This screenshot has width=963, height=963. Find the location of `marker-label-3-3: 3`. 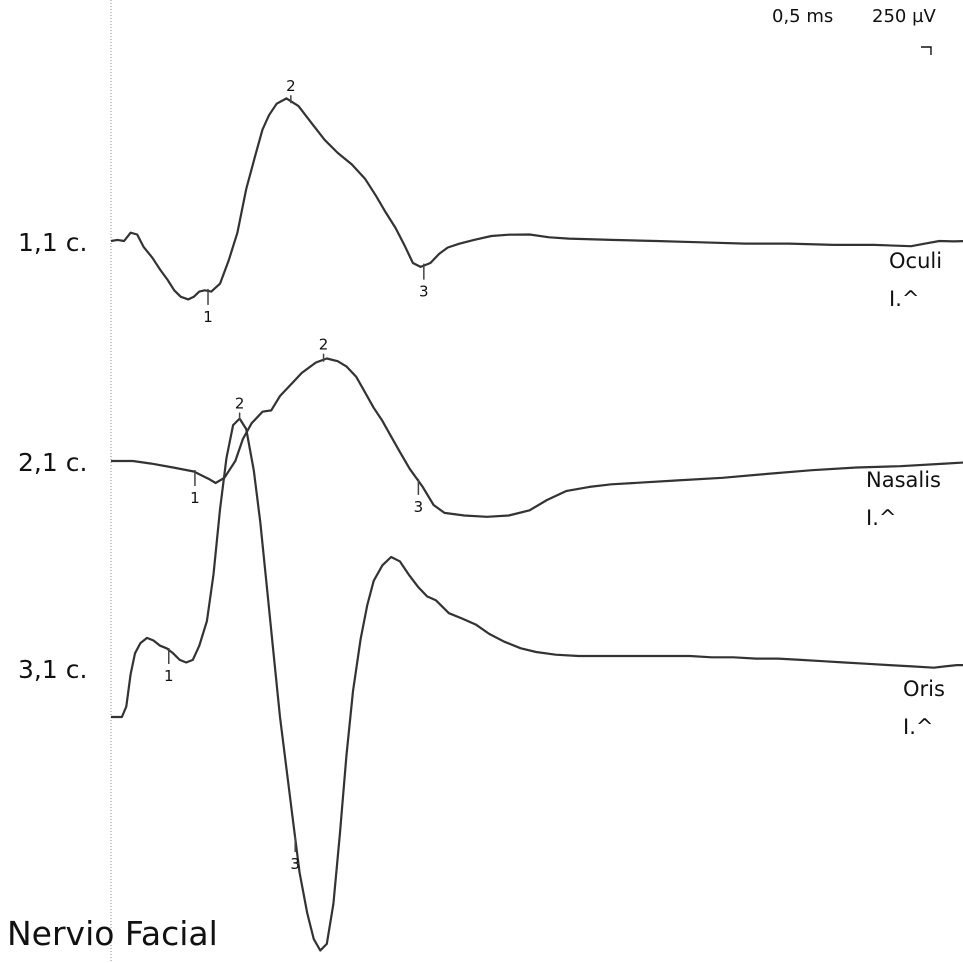

marker-label-3-3: 3 is located at coordinates (295, 864).